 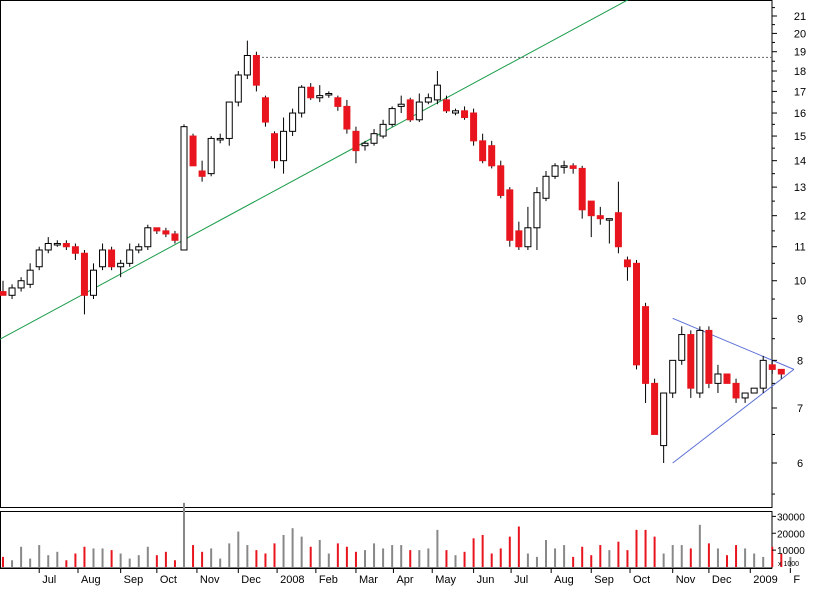 What do you see at coordinates (386, 540) in the screenshot?
I see `volume-frame` at bounding box center [386, 540].